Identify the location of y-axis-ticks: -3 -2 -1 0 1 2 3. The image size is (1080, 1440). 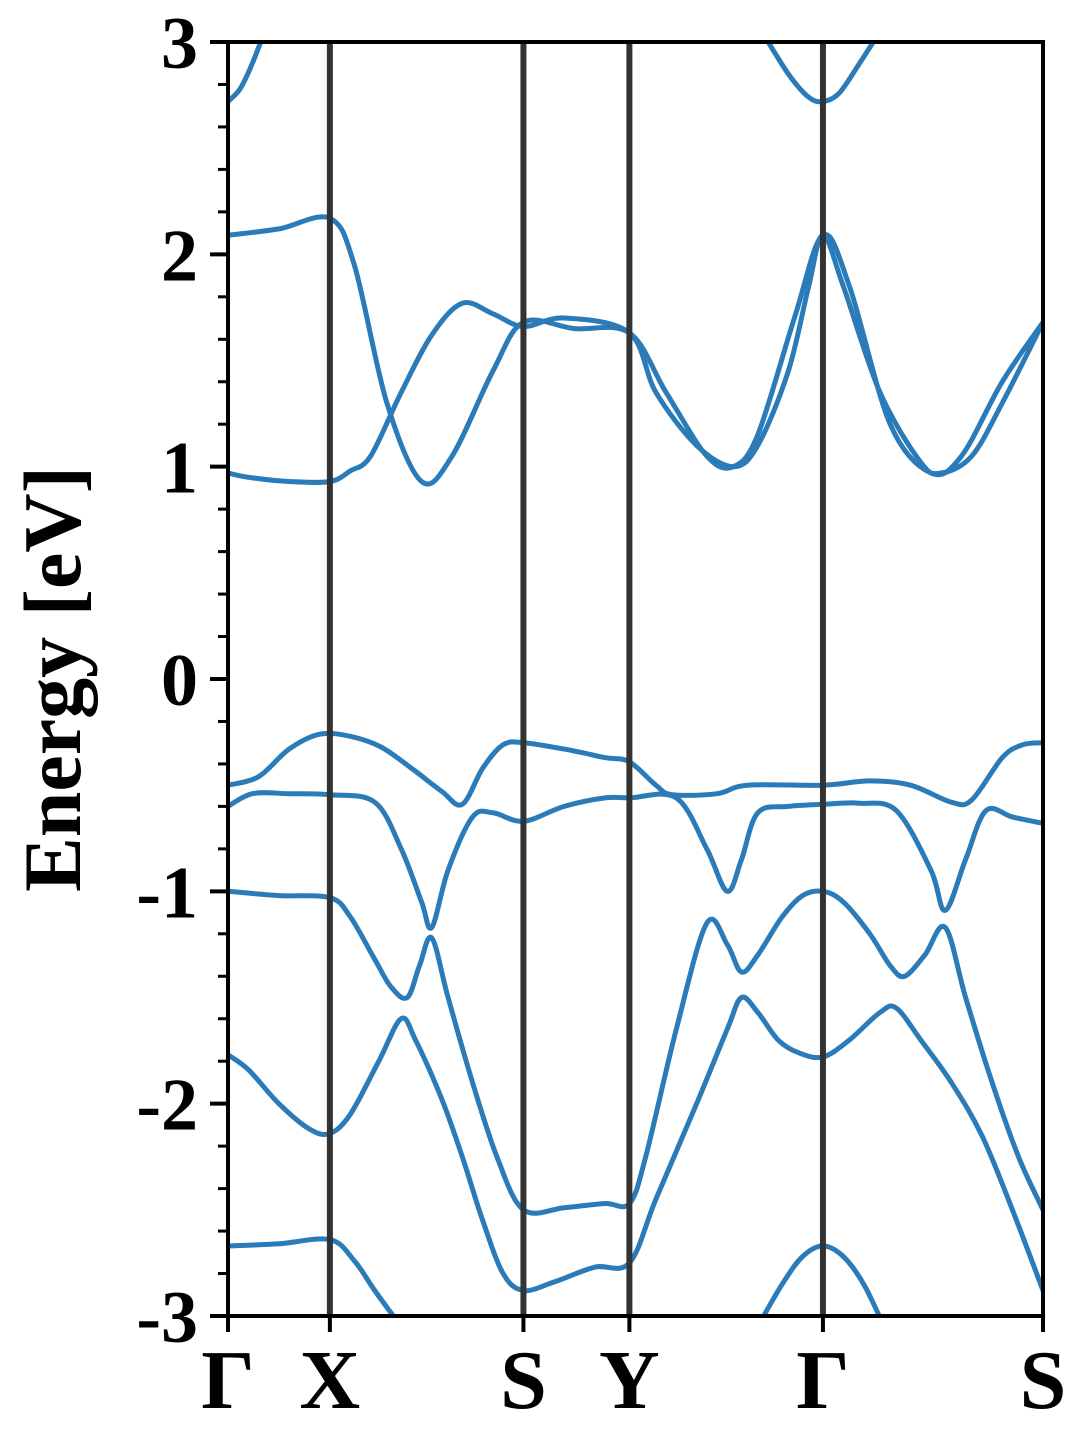
(182, 681).